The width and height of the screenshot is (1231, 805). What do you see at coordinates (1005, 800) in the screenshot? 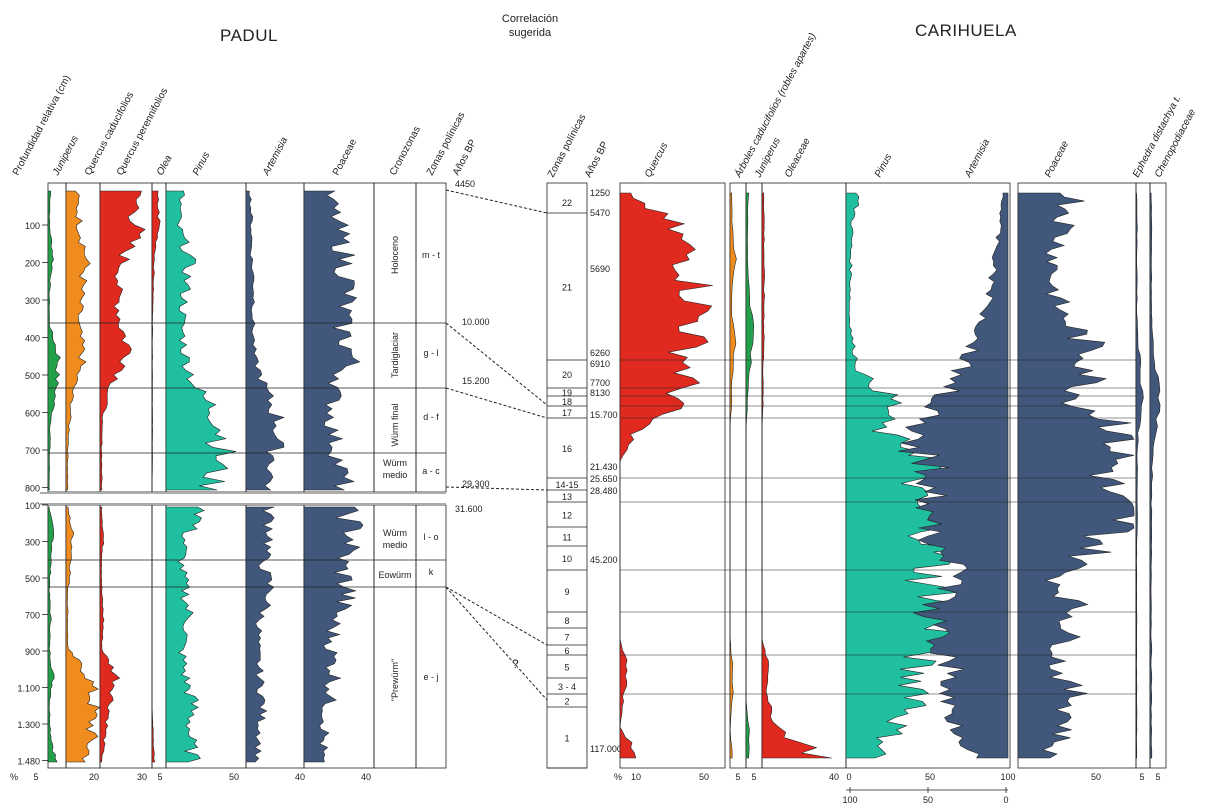
I see `artemisia-reverse-tick: 0` at bounding box center [1005, 800].